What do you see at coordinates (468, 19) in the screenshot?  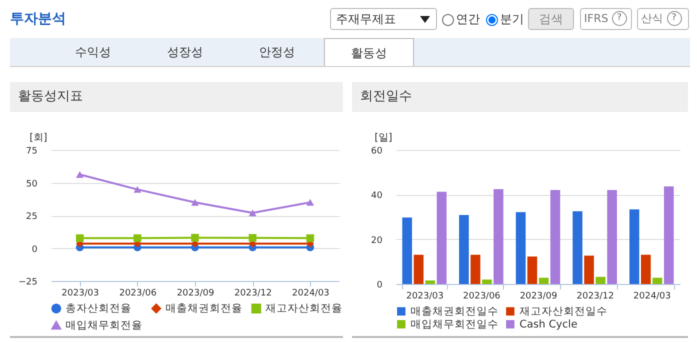 I see `text: 연간` at bounding box center [468, 19].